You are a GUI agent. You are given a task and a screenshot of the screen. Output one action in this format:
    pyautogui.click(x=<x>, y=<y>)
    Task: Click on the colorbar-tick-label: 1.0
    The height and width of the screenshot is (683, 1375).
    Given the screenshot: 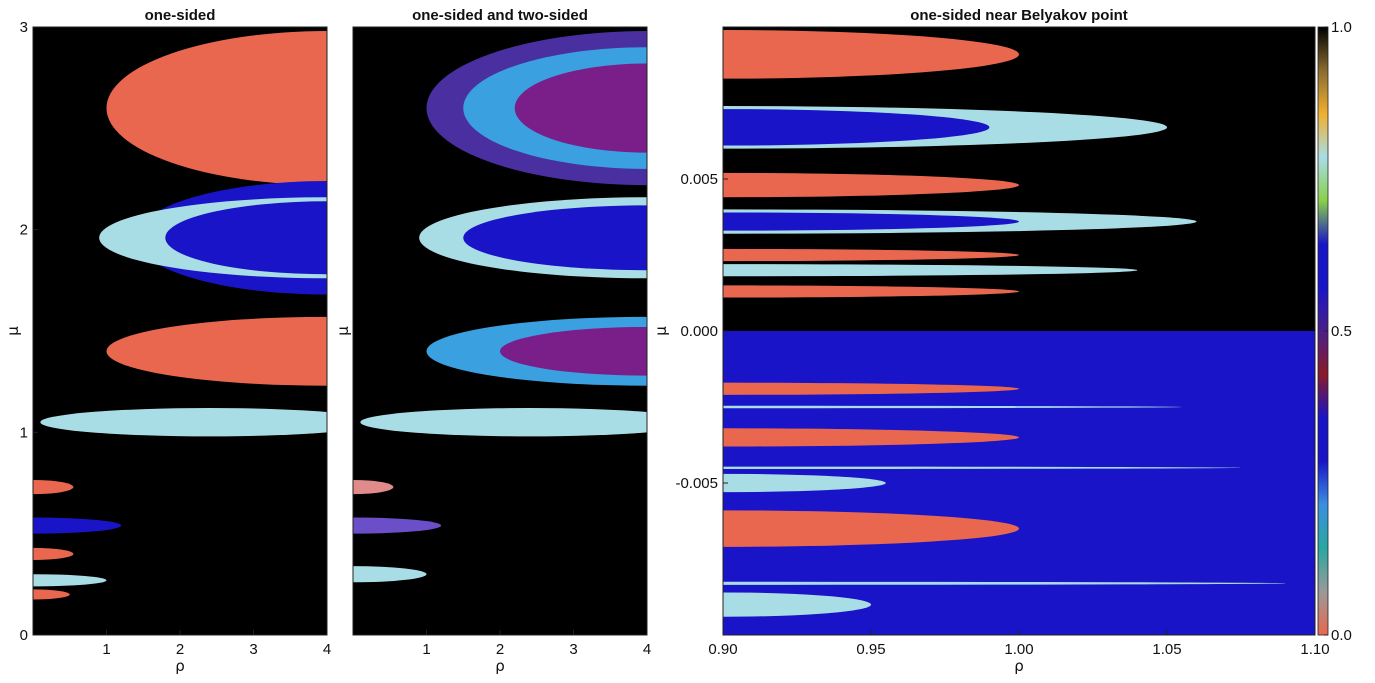 What is the action you would take?
    pyautogui.click(x=1341, y=27)
    